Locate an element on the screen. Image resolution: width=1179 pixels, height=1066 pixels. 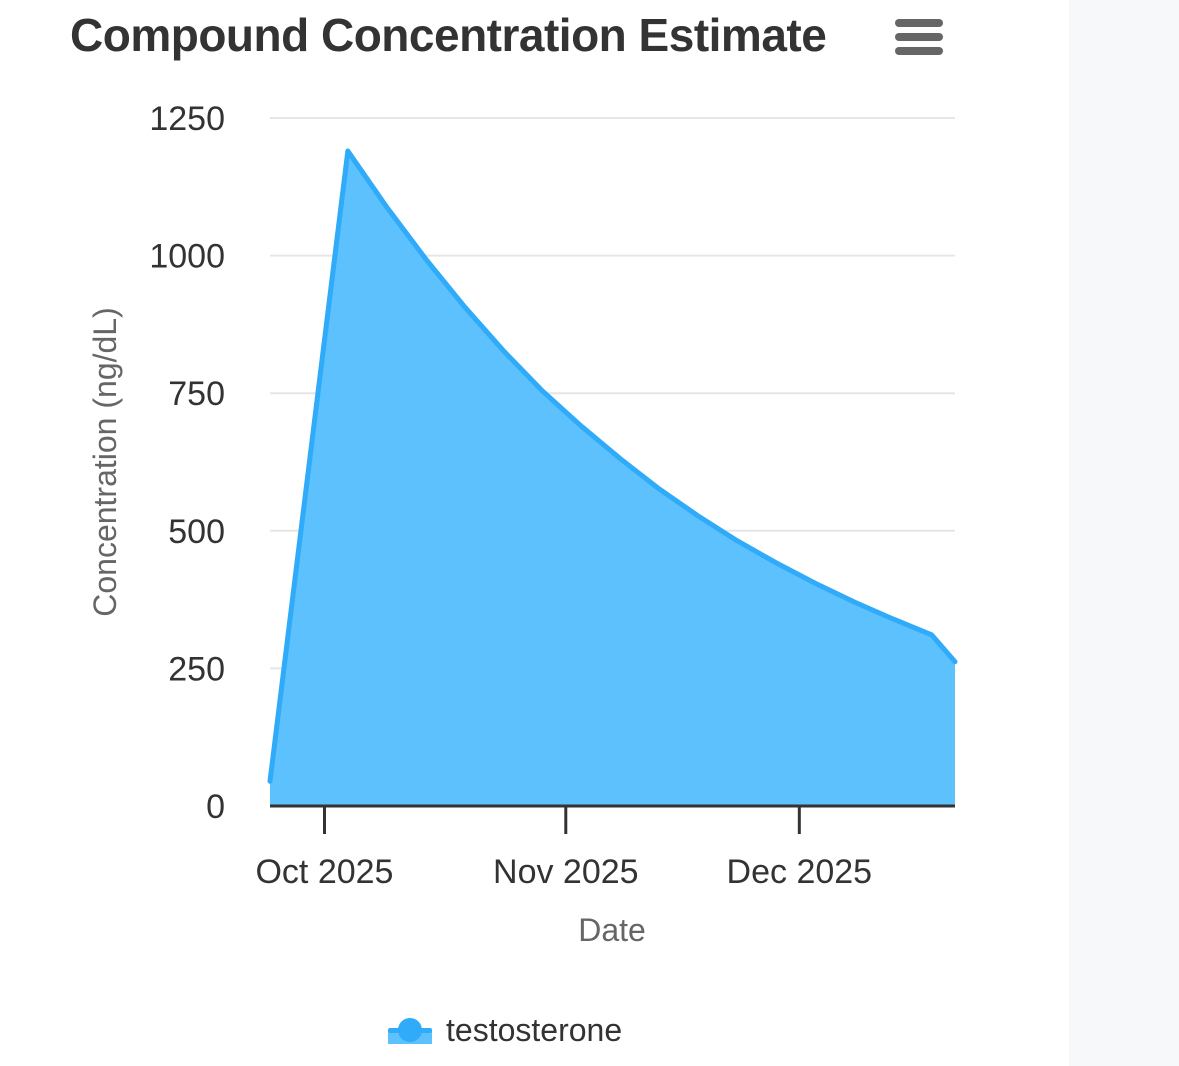
y-tick-label-750: 750 is located at coordinates (196, 394).